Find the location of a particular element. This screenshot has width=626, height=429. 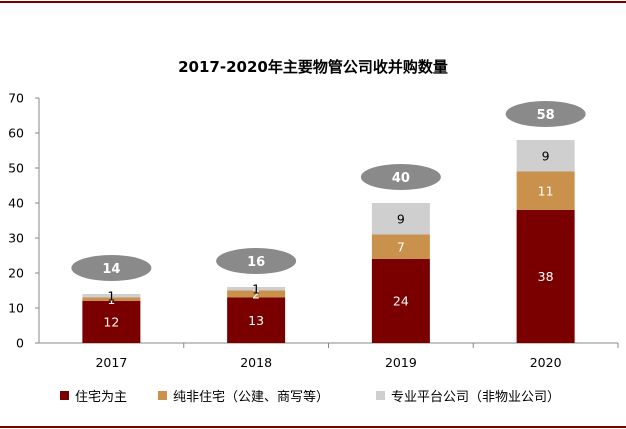

chart-title: 2017-2020年主要物管公司收并购数量 is located at coordinates (313, 67).